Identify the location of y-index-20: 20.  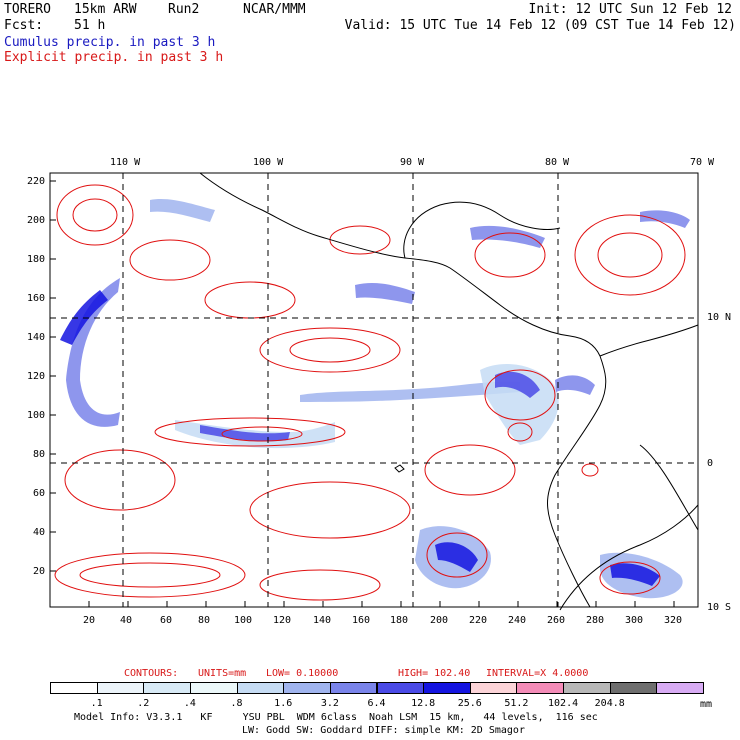
(39, 571).